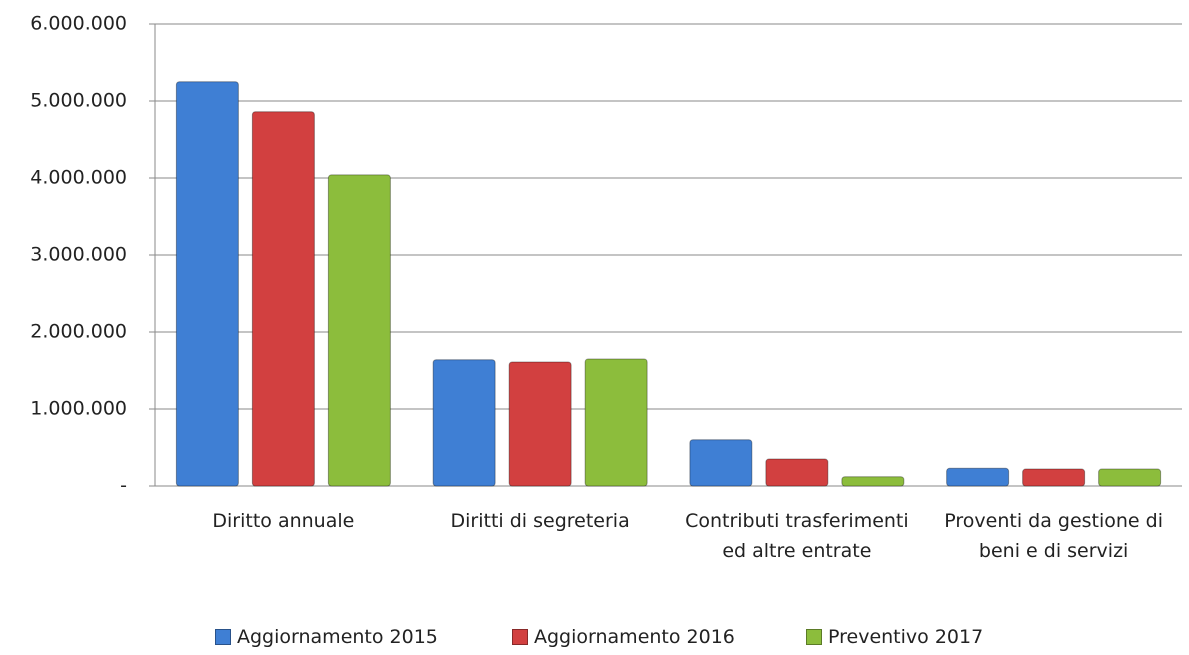 The width and height of the screenshot is (1189, 655). What do you see at coordinates (906, 637) in the screenshot?
I see `legend-label: Preventivo 2017` at bounding box center [906, 637].